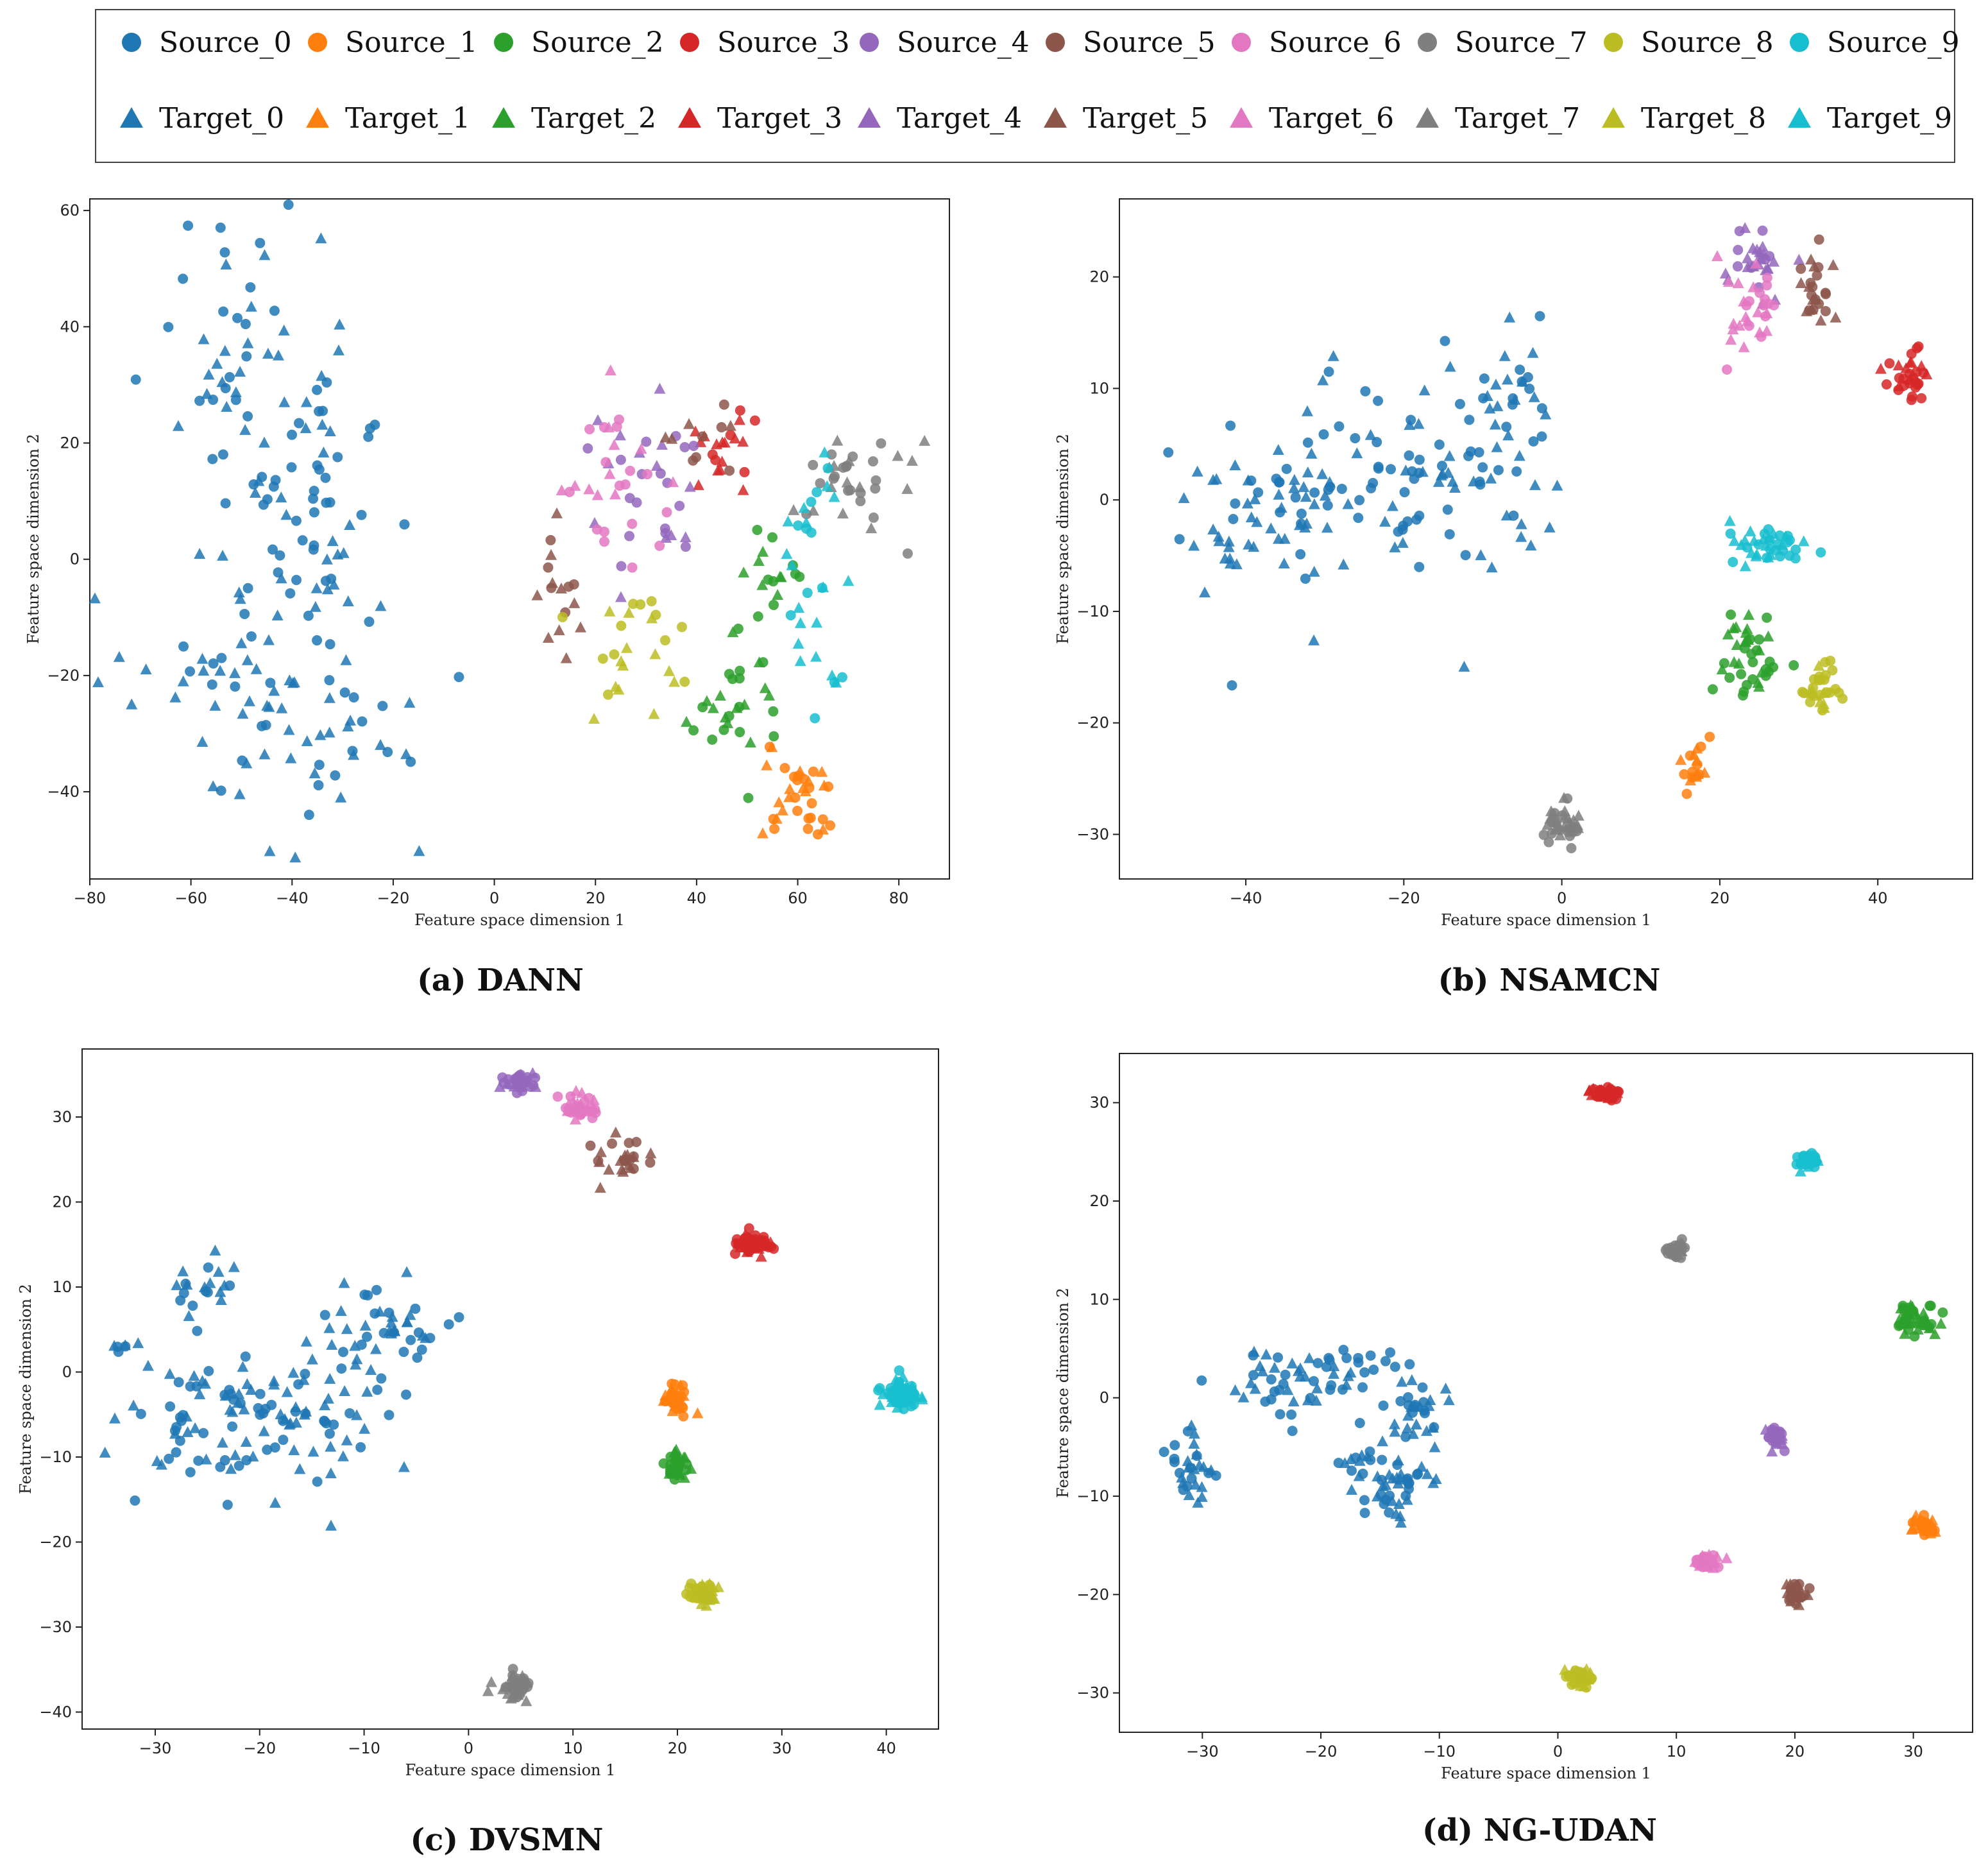 This screenshot has width=1988, height=1867. I want to click on legend-label: Target_3, so click(780, 118).